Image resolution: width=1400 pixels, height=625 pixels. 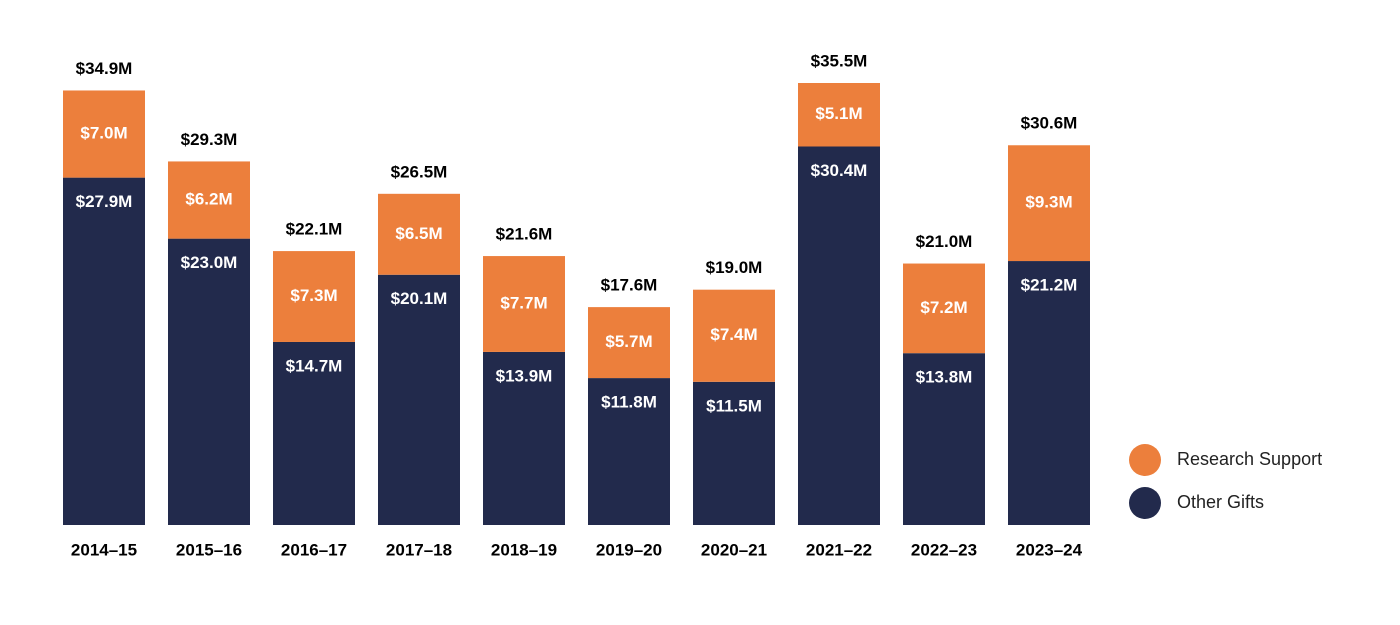 I want to click on value-label: $7.2M, so click(x=943, y=307).